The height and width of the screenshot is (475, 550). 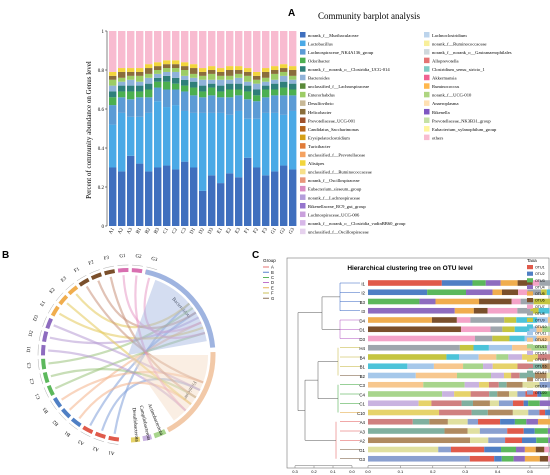 I want to click on row-label: B4, so click(x=363, y=357).